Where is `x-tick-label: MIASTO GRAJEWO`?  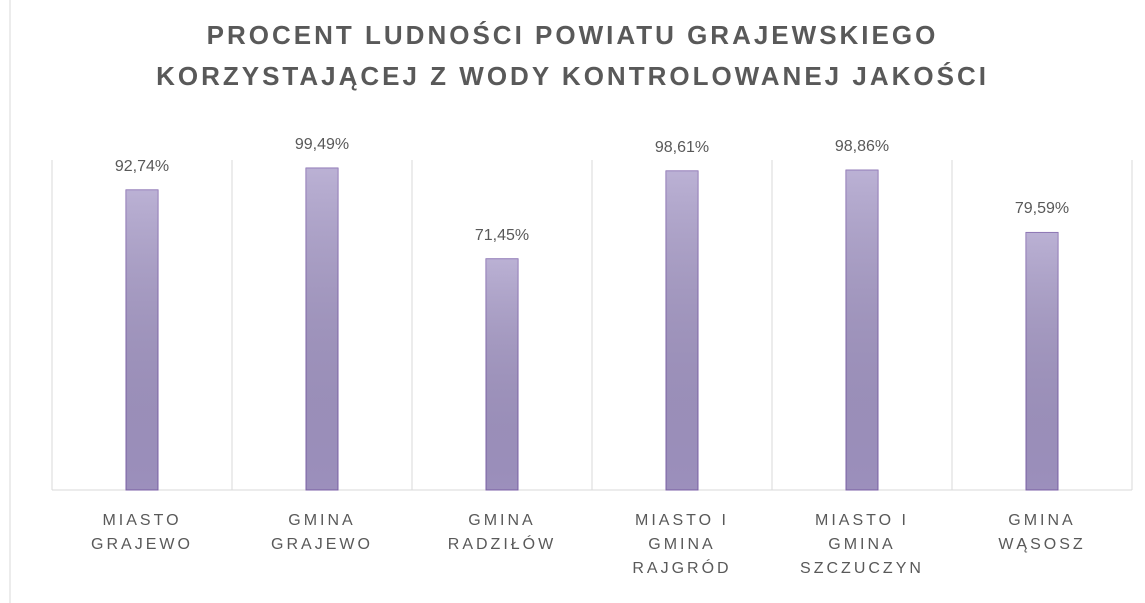 x-tick-label: MIASTO GRAJEWO is located at coordinates (142, 532).